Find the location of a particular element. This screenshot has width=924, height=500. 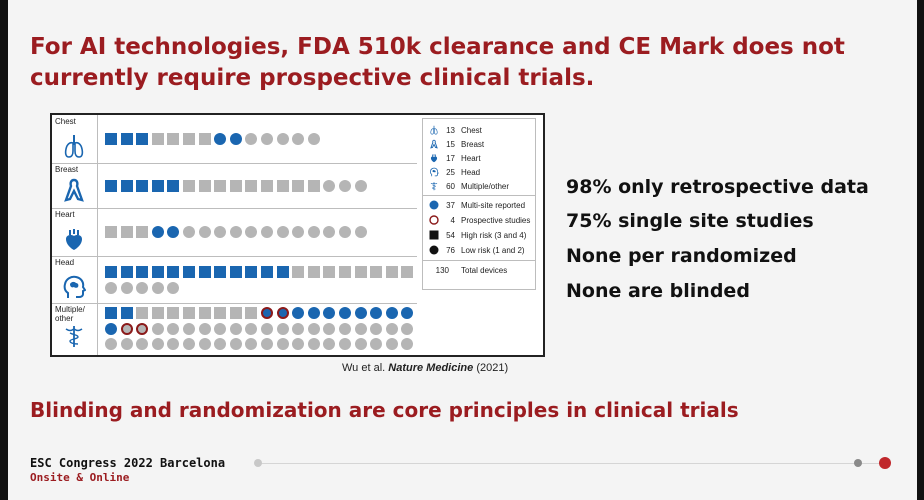

legend-item: 76 Low risk (1 and 2) is located at coordinates (479, 251).